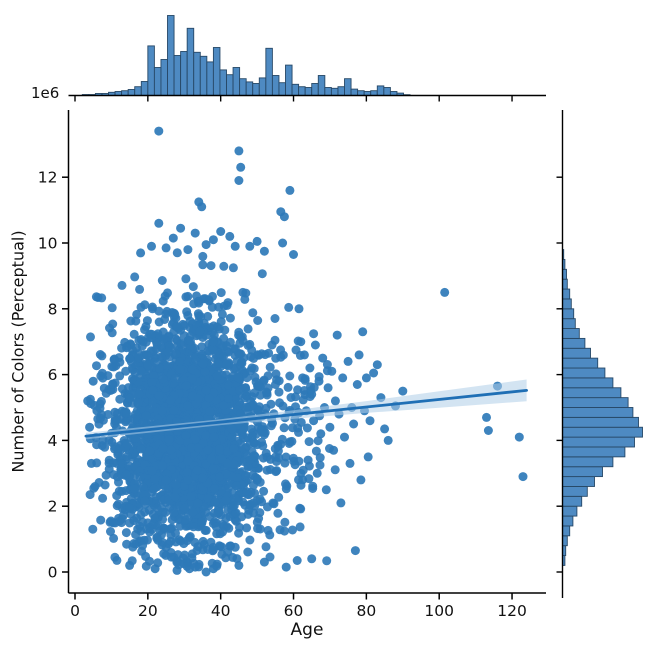  I want to click on y-tick-label: 6, so click(53, 375).